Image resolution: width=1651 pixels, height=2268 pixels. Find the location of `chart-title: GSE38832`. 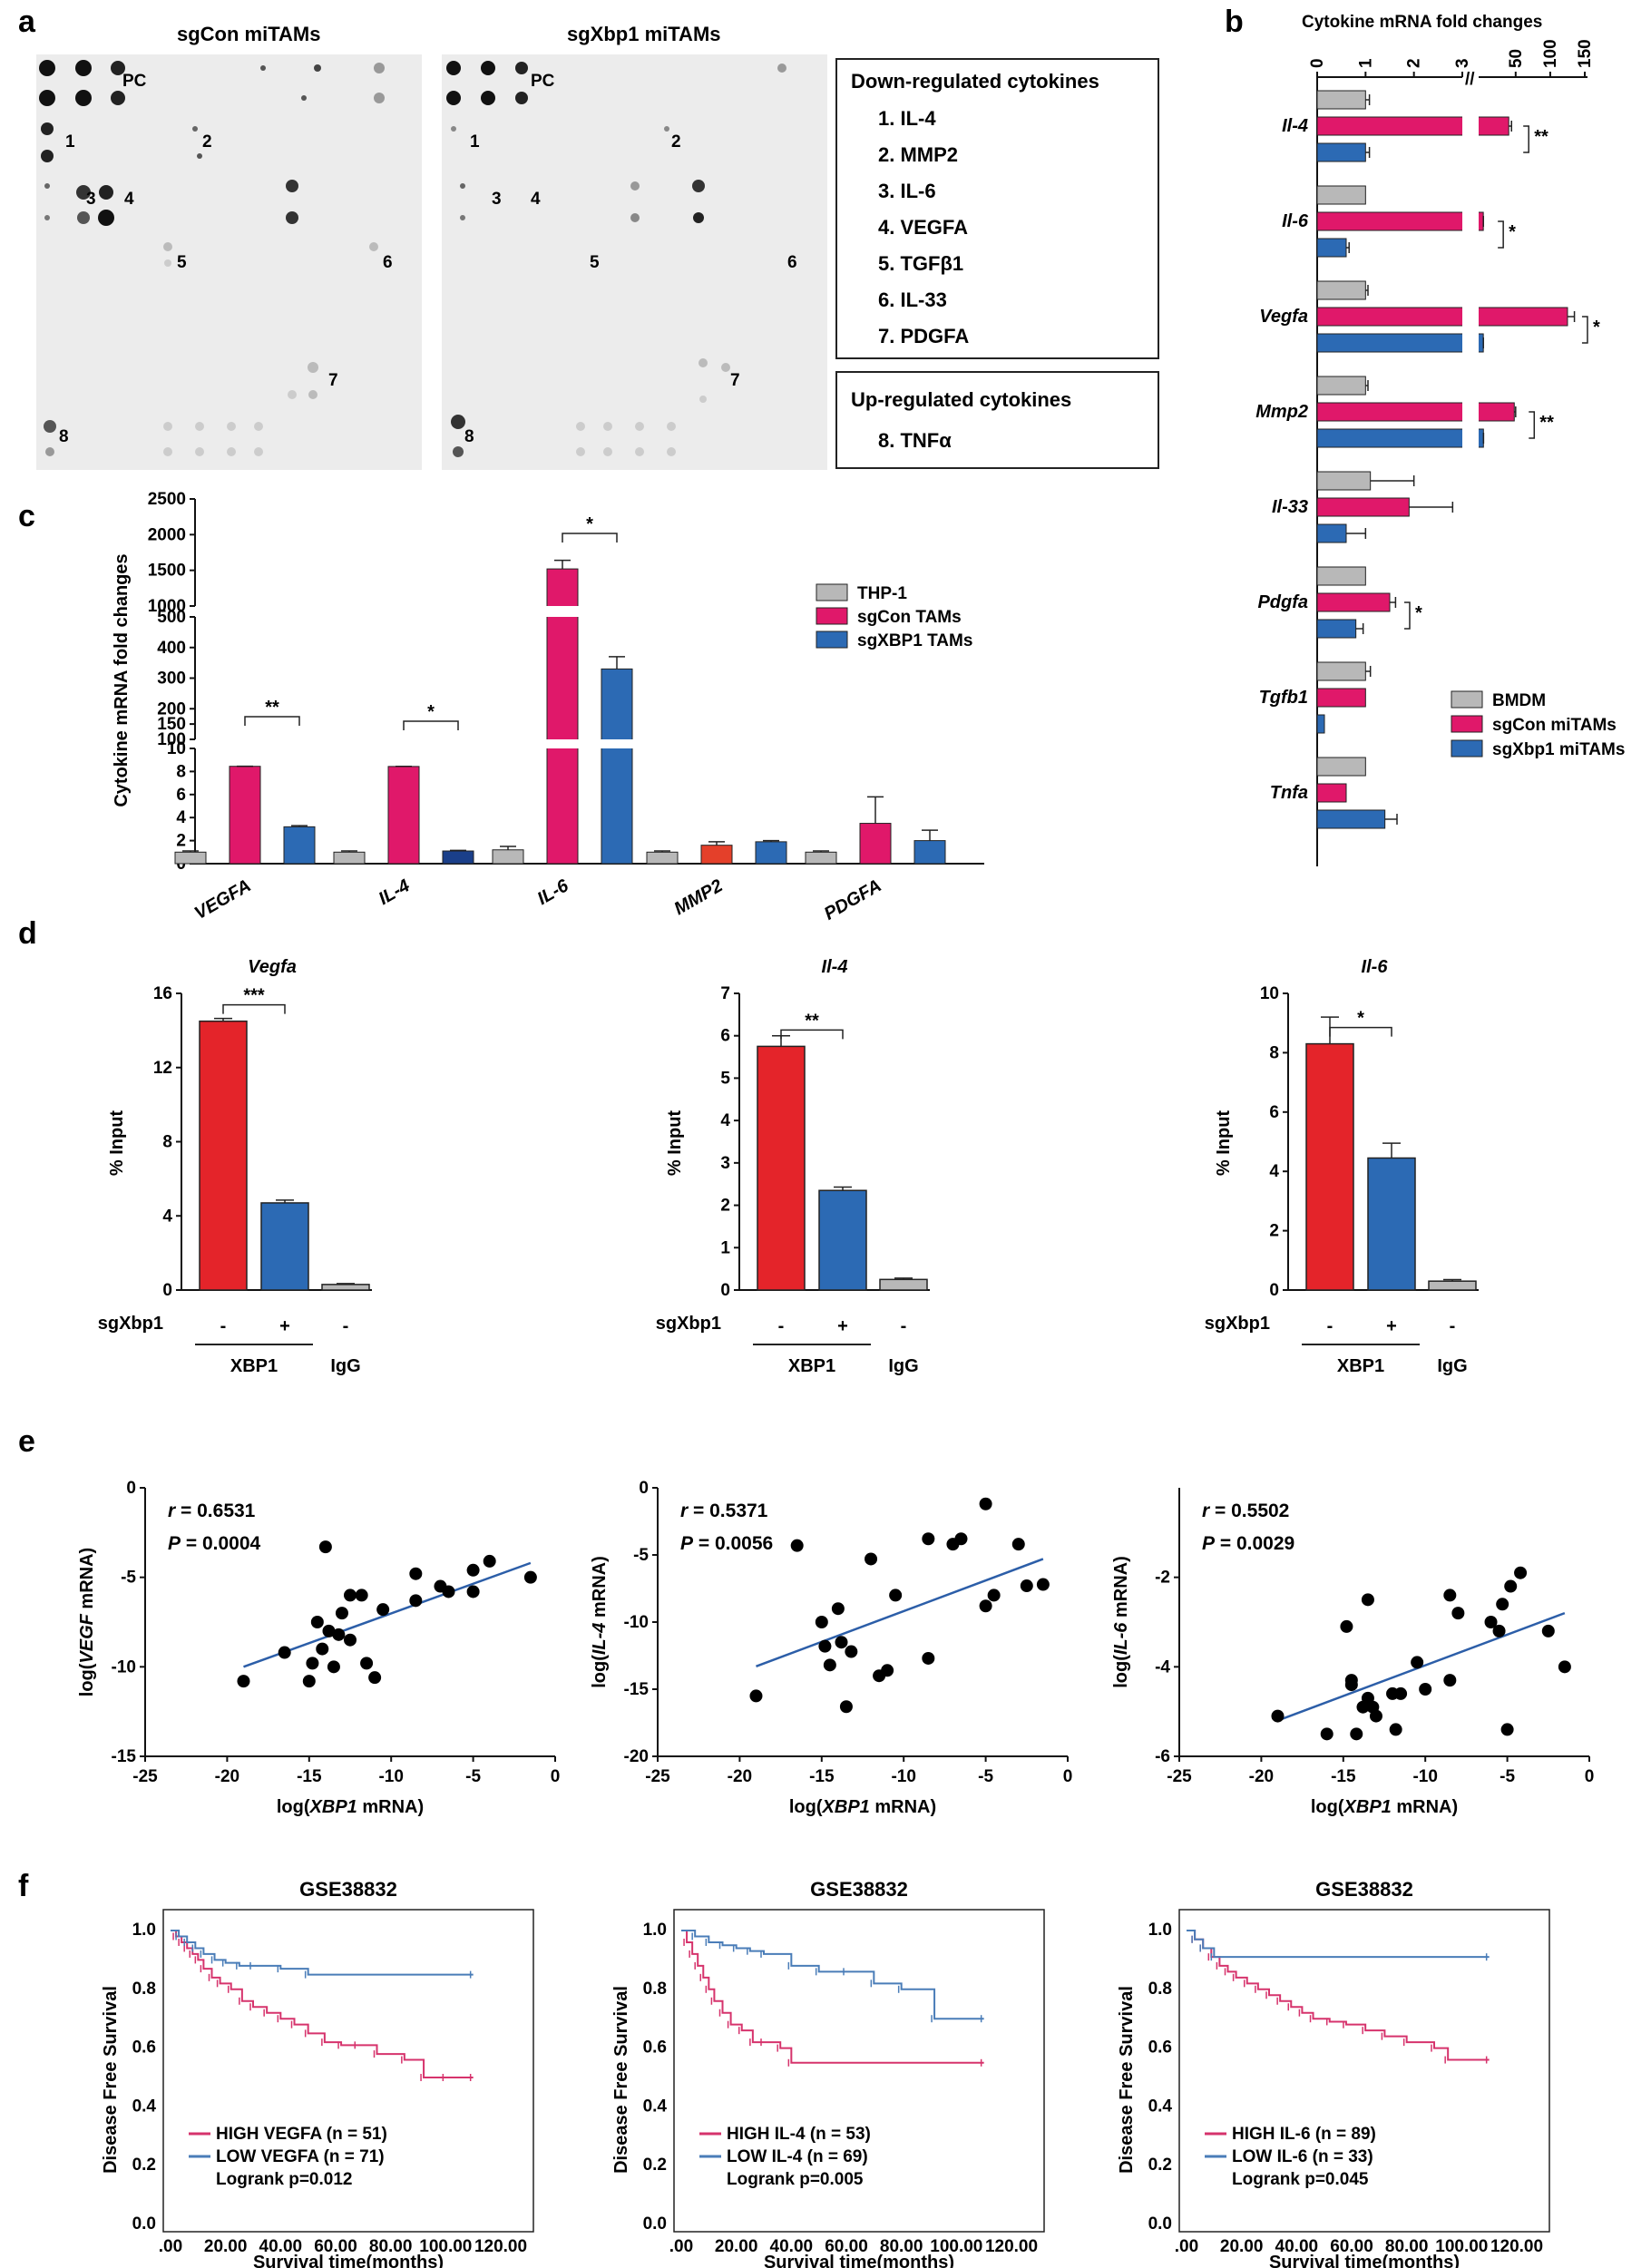

chart-title: GSE38832 is located at coordinates (859, 1890).